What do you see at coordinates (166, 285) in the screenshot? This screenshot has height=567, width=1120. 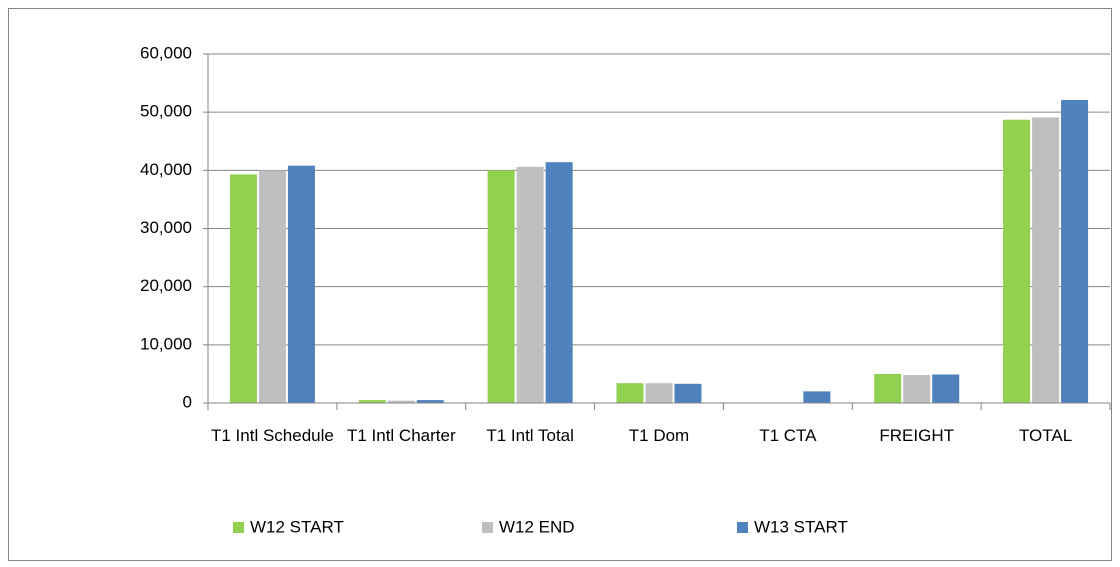 I see `y-tick-label: 20,000` at bounding box center [166, 285].